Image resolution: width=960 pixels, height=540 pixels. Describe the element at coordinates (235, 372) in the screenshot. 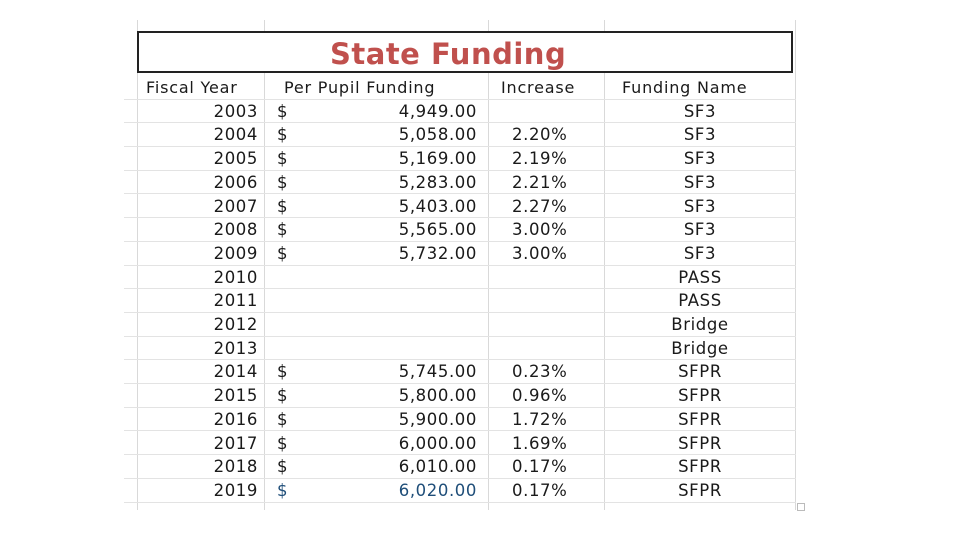

I see `cell-fiscal-year: 2014` at that location.